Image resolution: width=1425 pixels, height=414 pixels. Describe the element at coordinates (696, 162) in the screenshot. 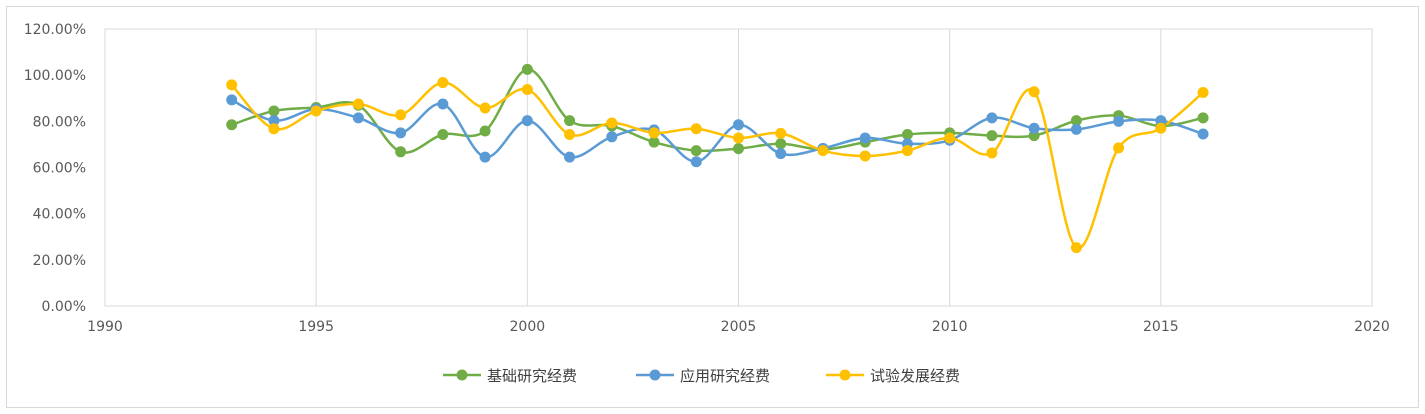

I see `data-point-1-2004` at that location.